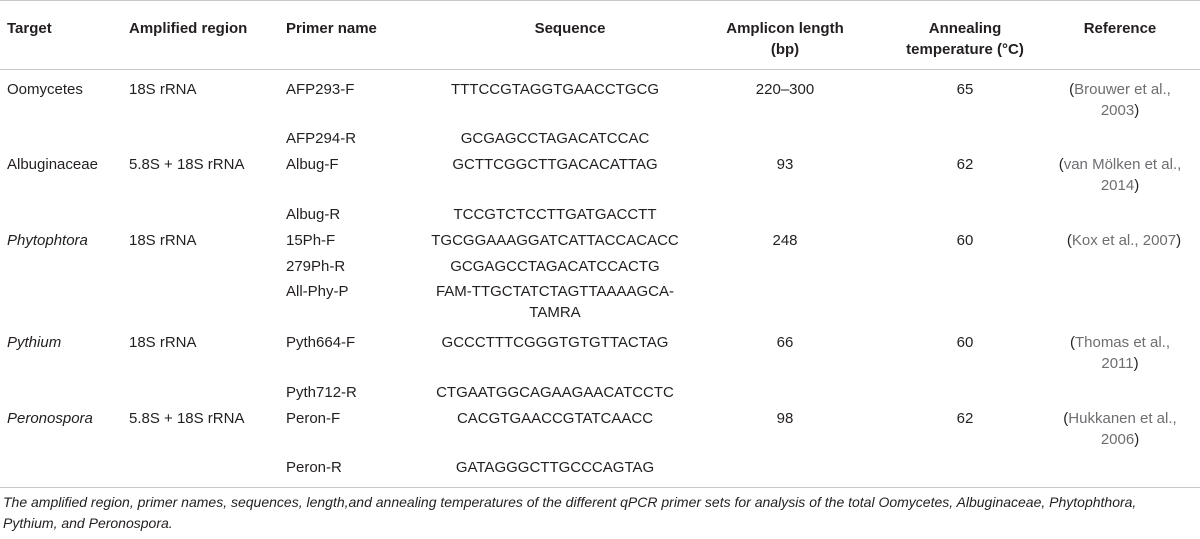 This screenshot has height=539, width=1200. What do you see at coordinates (965, 49) in the screenshot?
I see `header-annealing-line2: temperature (°C)` at bounding box center [965, 49].